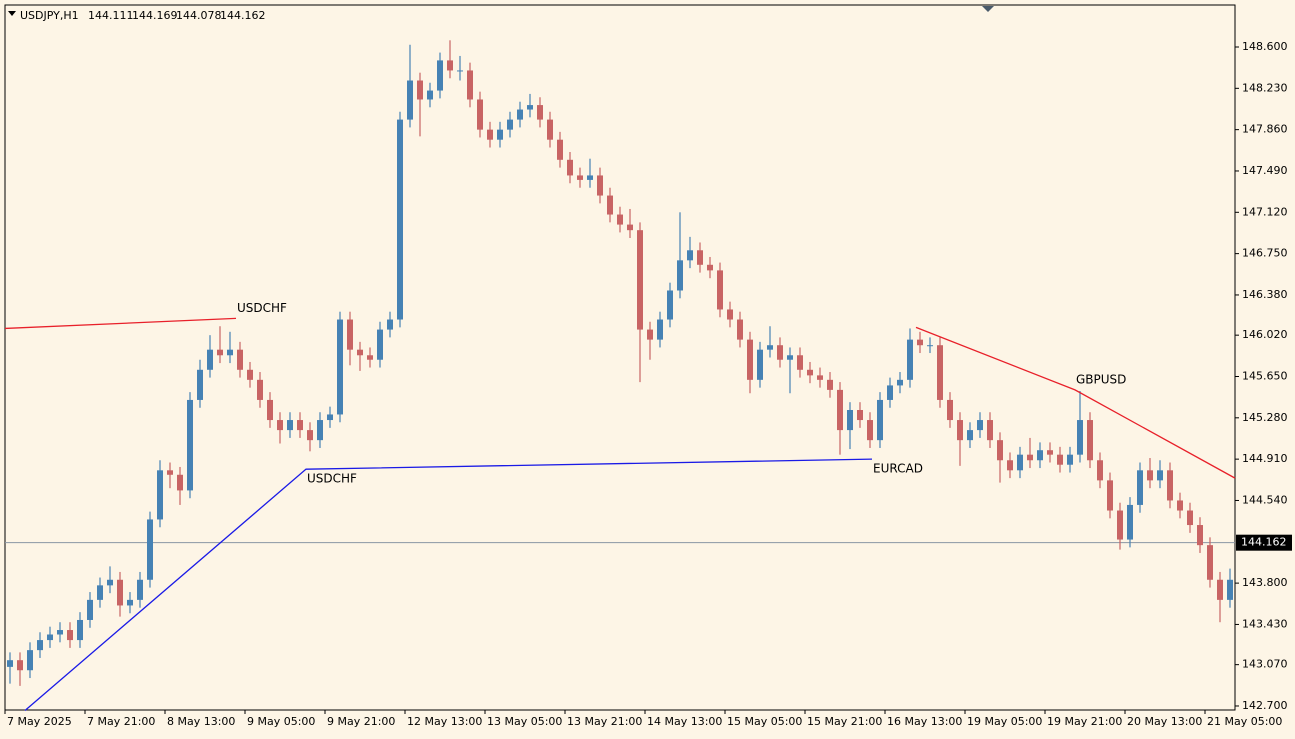 The width and height of the screenshot is (1295, 739). Describe the element at coordinates (1265, 87) in the screenshot. I see `y-tick-label: 148.230` at that location.